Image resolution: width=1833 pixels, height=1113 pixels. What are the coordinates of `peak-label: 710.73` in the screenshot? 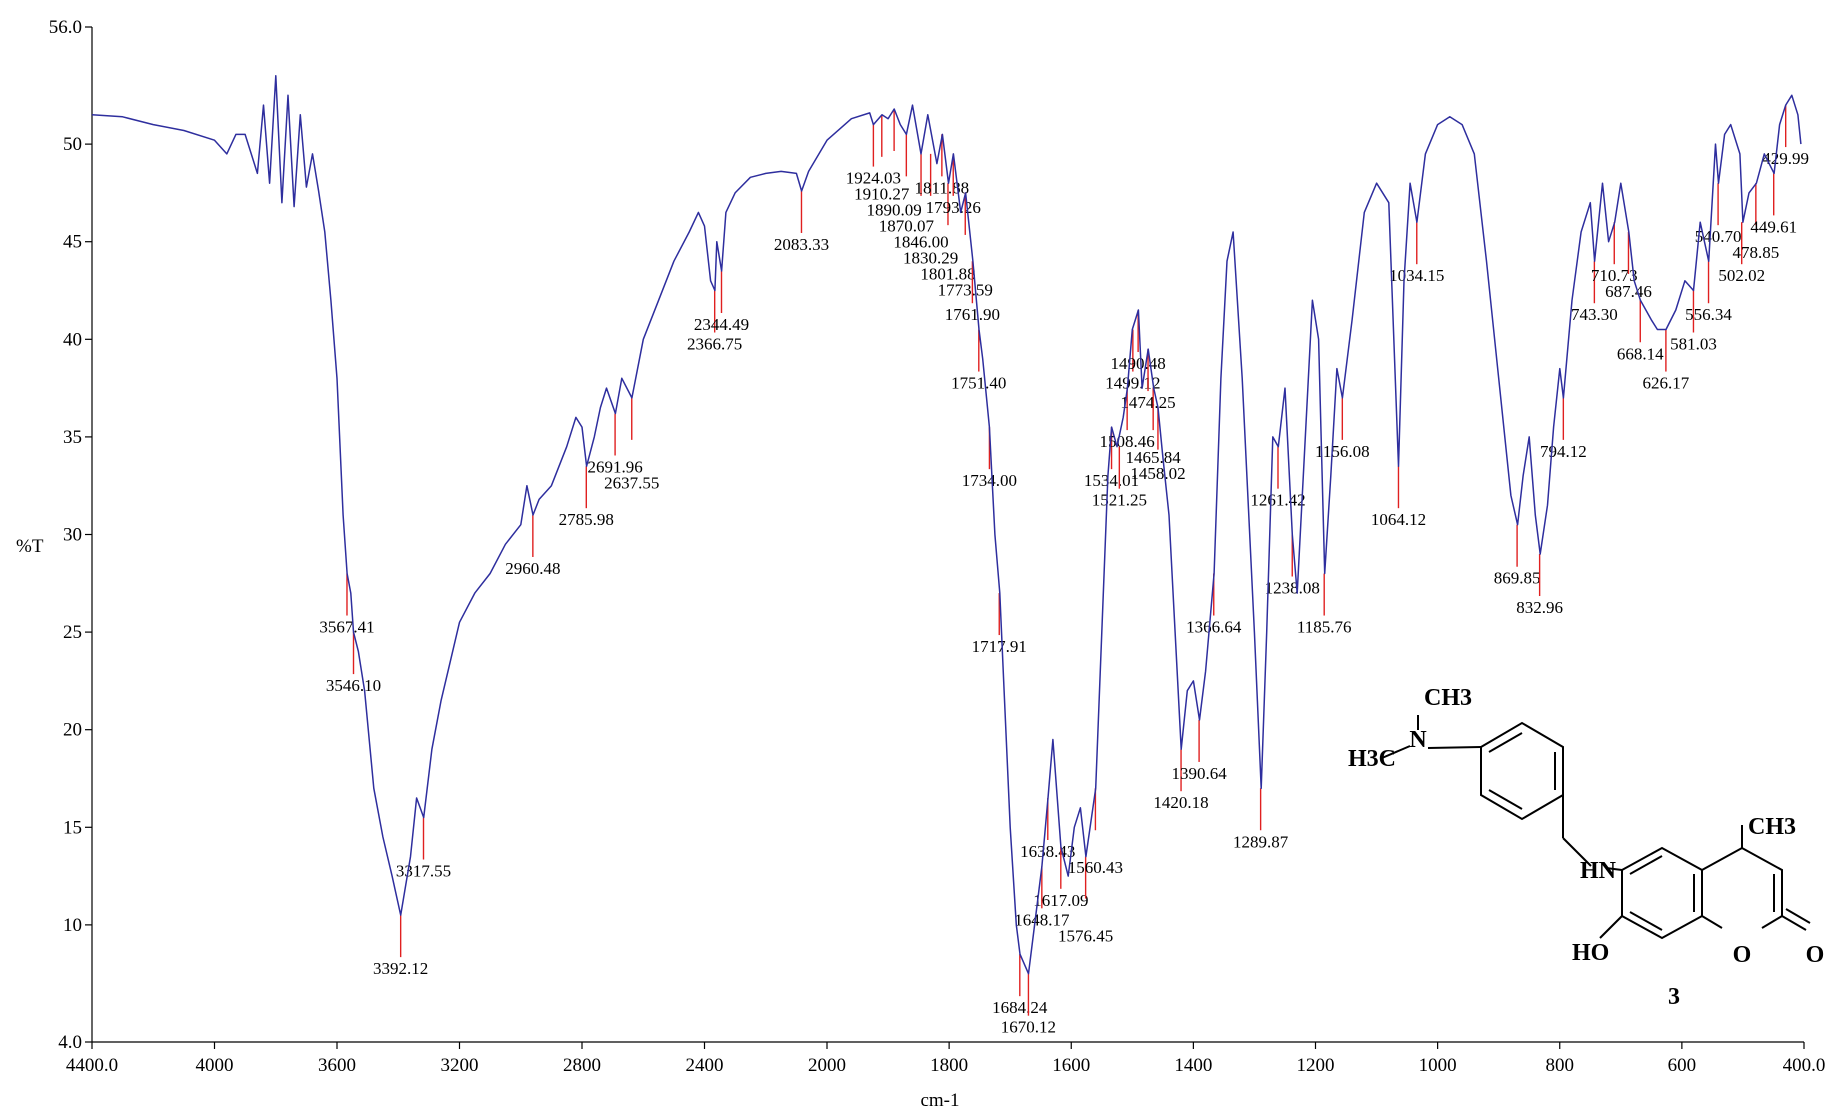 It's located at (1614, 275).